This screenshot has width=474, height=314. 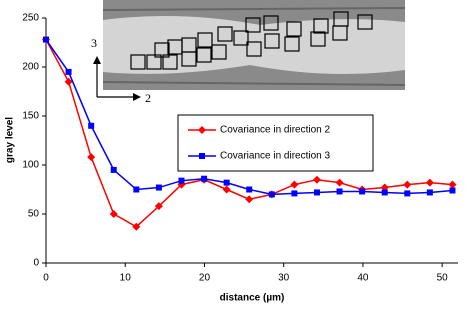 I want to click on x-tick-label: 30, so click(x=284, y=278).